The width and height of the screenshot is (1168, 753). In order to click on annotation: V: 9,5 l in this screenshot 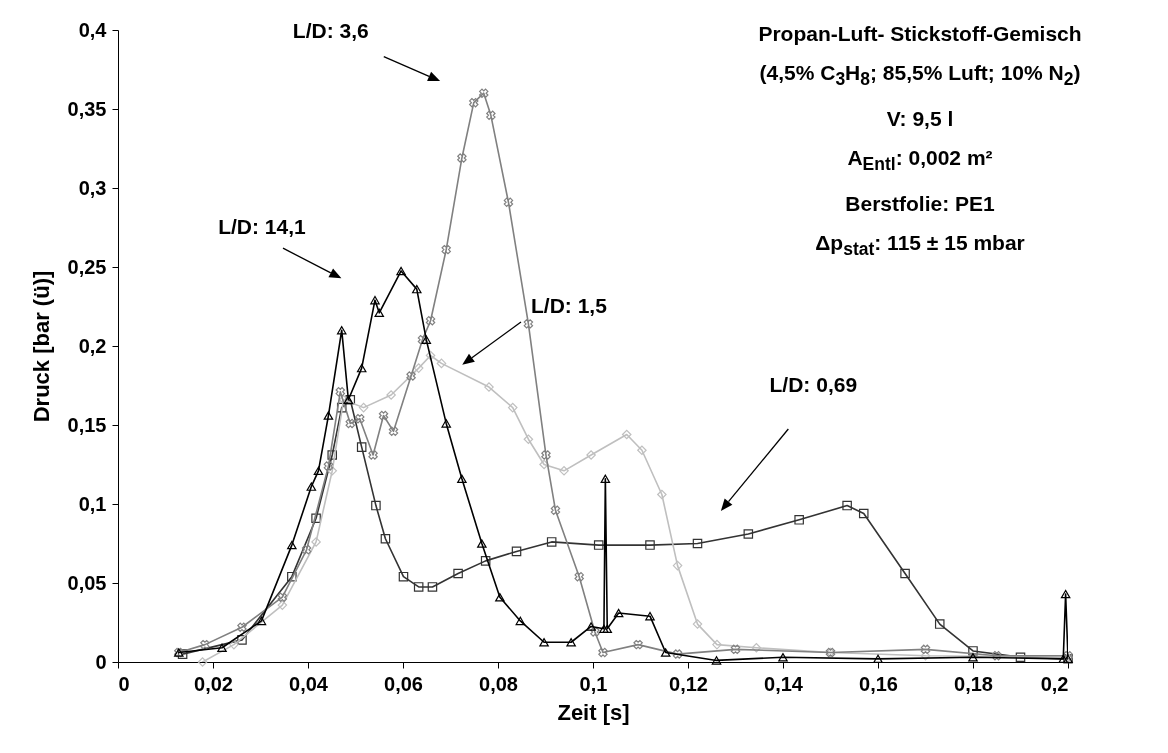, I will do `click(920, 119)`.